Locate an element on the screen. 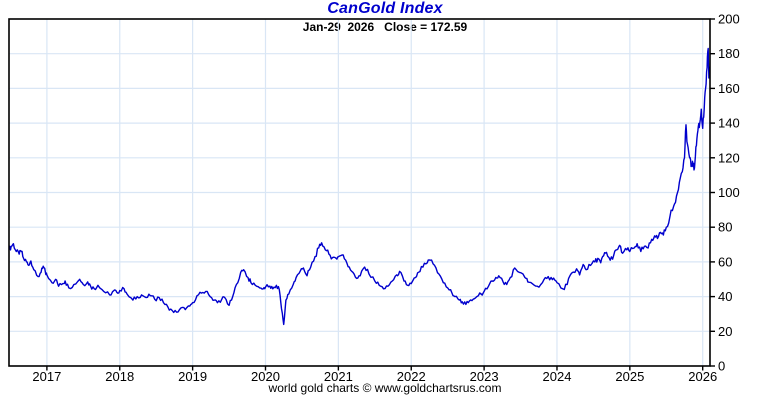  y-axis-tick-label: 60 is located at coordinates (725, 261).